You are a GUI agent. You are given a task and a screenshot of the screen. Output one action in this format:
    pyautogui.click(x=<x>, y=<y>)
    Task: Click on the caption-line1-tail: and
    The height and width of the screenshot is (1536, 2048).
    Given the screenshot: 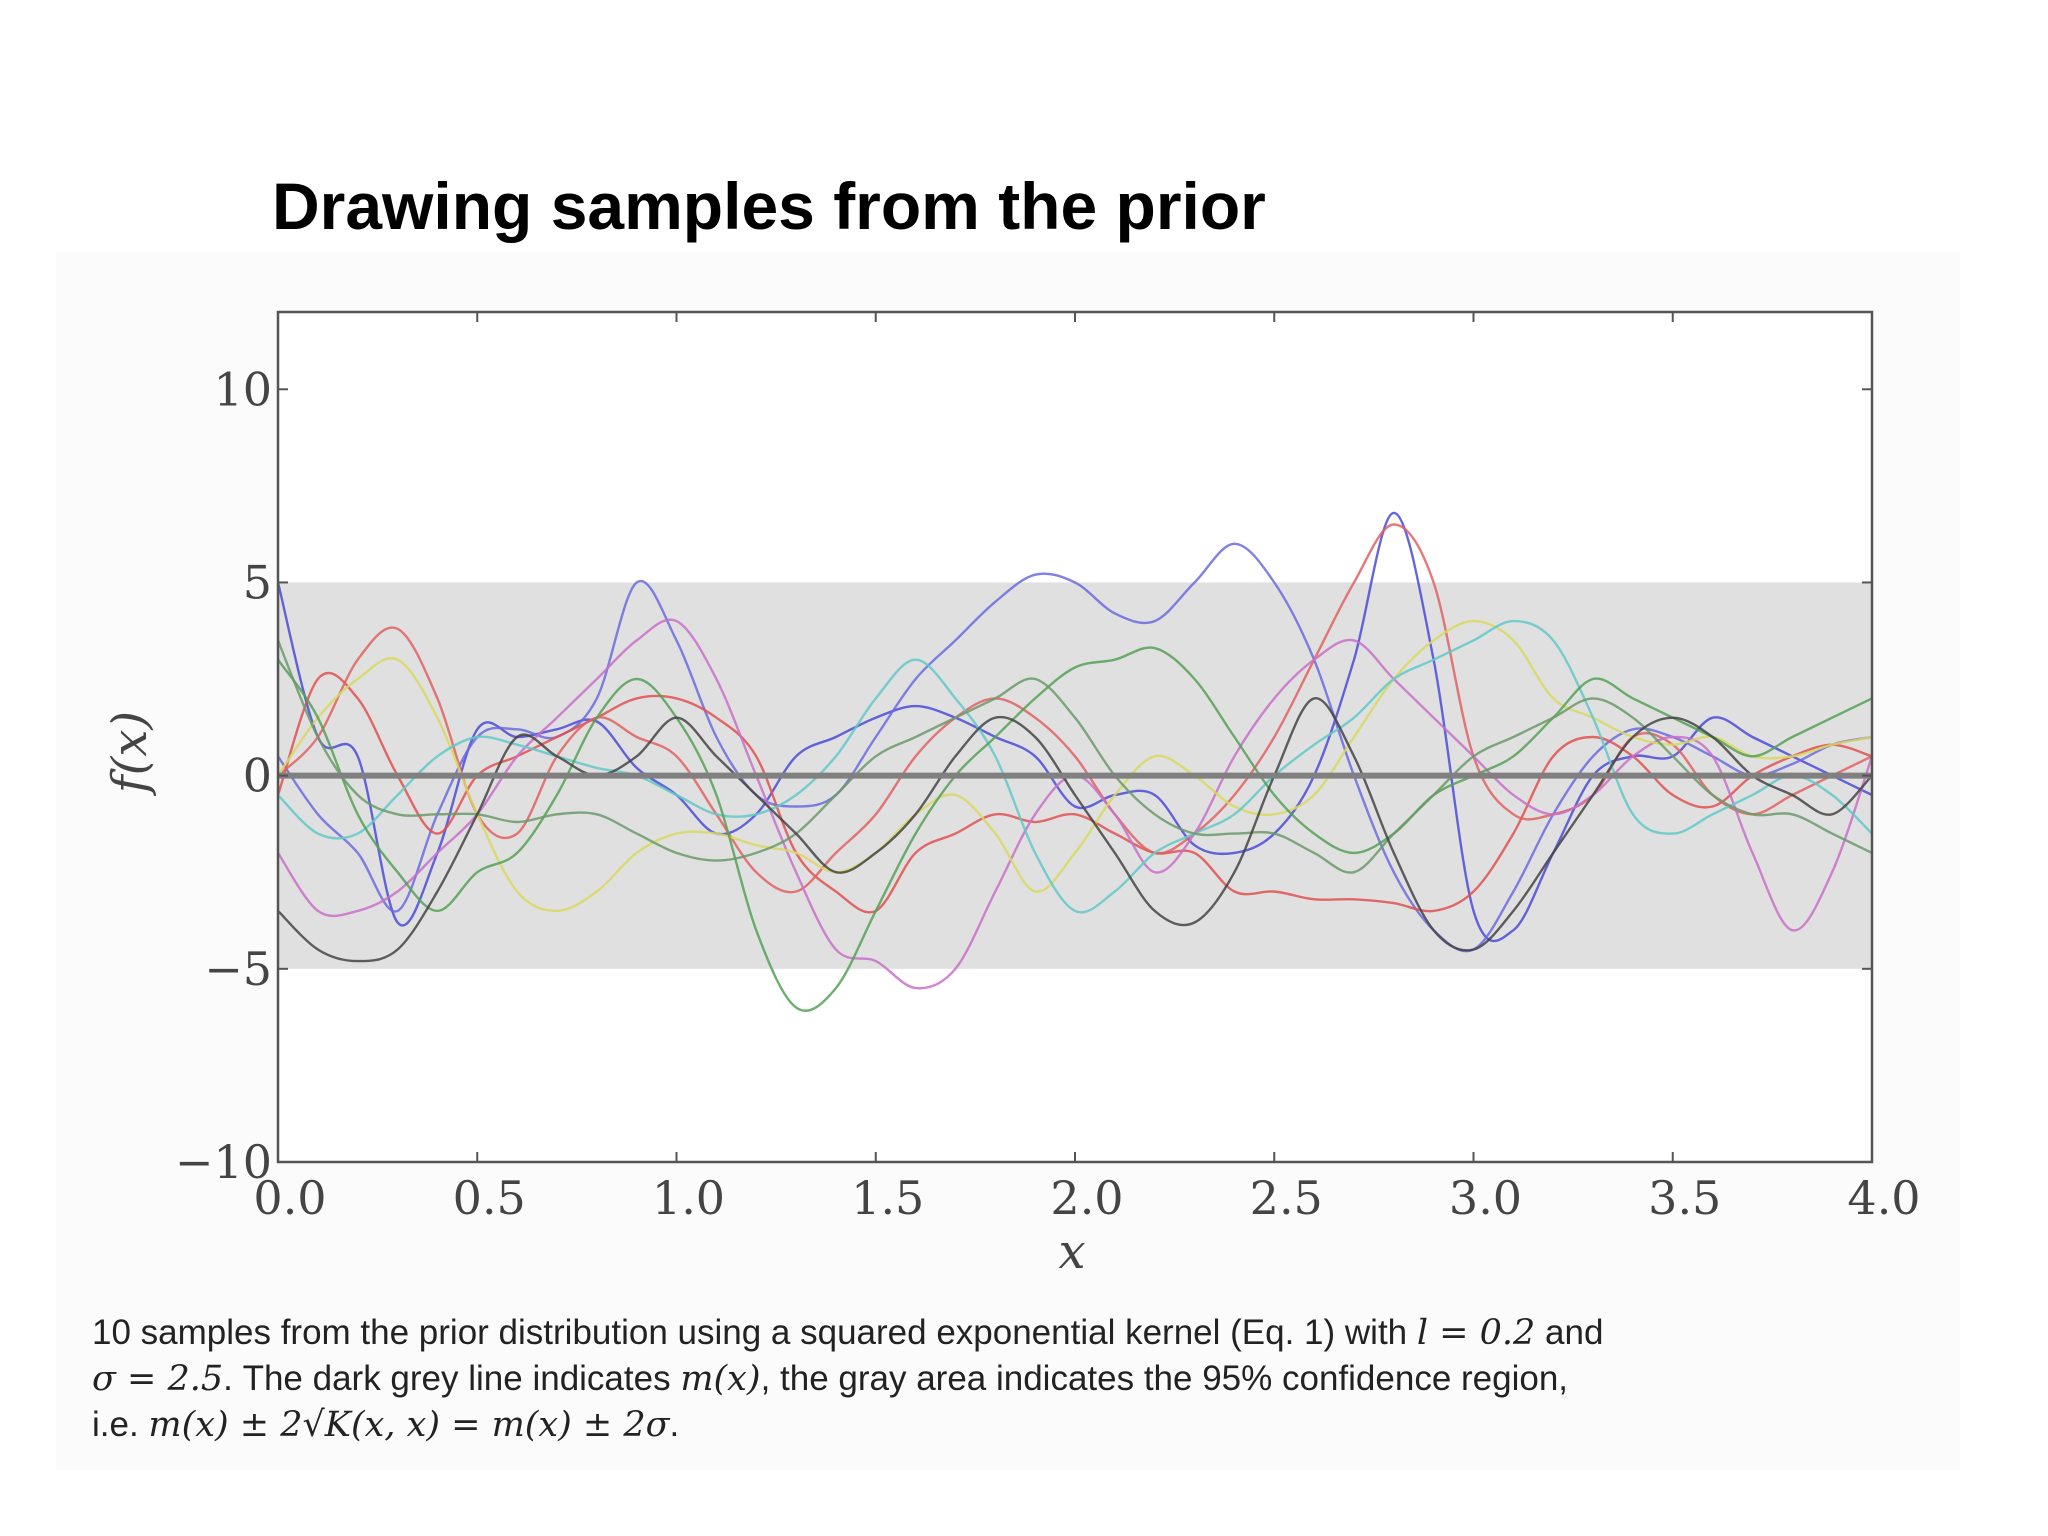 What is the action you would take?
    pyautogui.click(x=1569, y=1332)
    